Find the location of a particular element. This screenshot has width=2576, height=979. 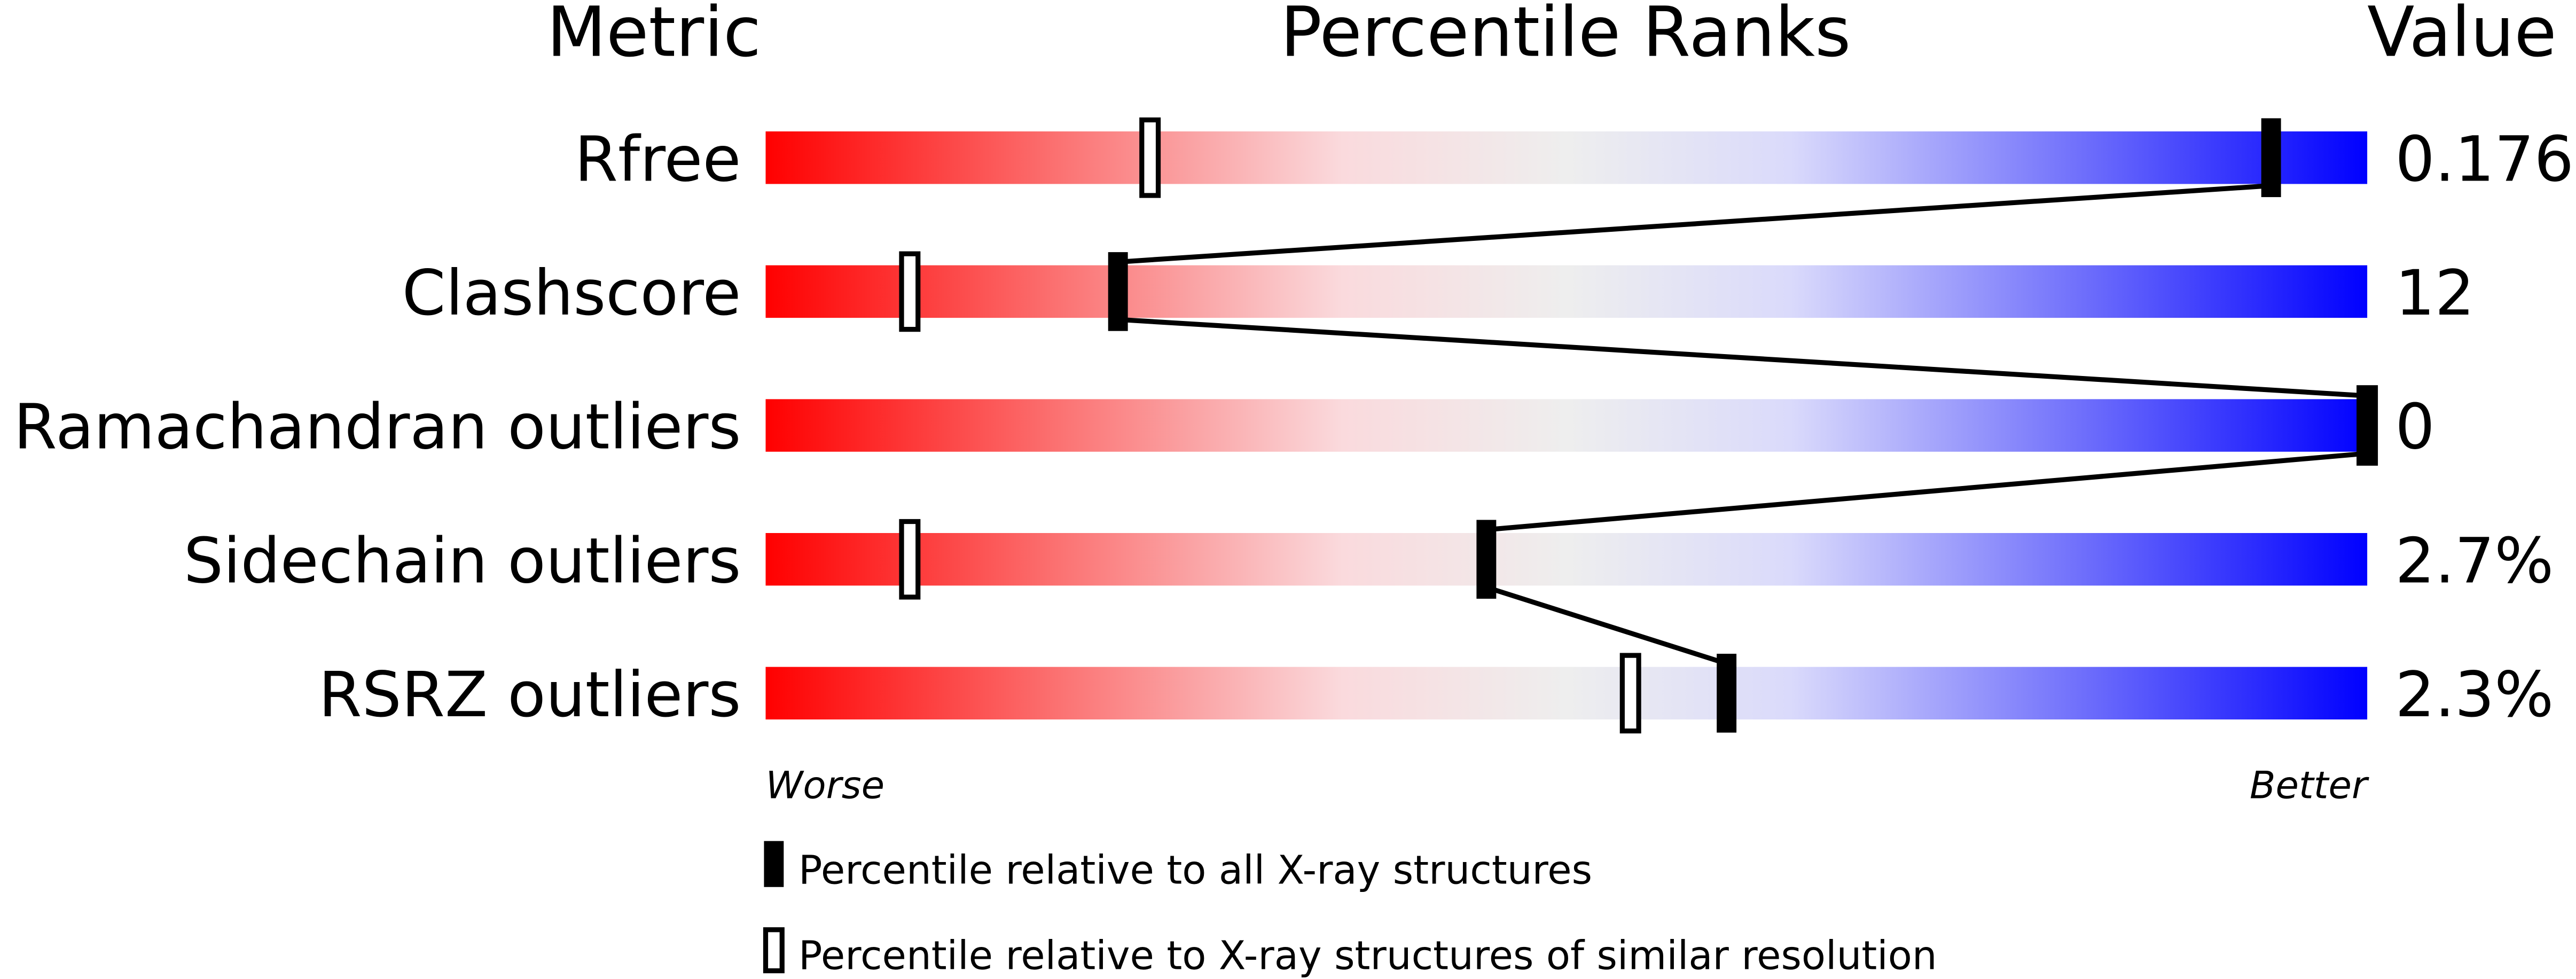

header-metric: Metric is located at coordinates (654, 36).